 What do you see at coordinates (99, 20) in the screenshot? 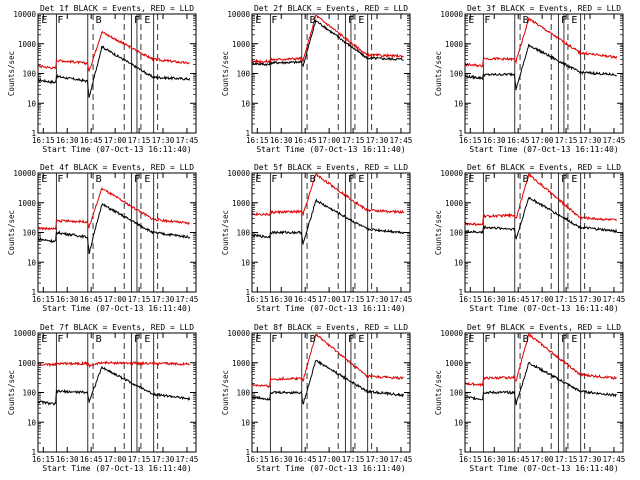
I see `region-label: B` at bounding box center [99, 20].